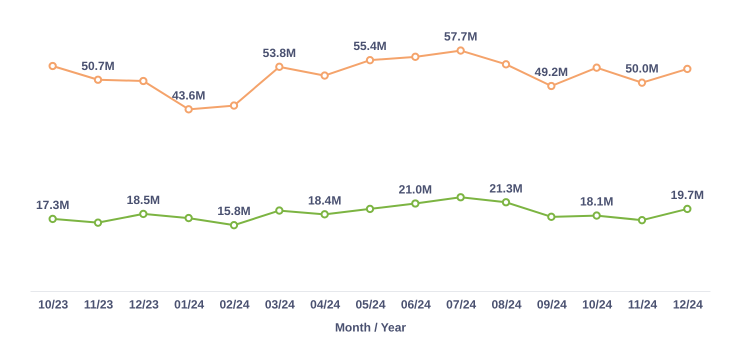  Describe the element at coordinates (189, 305) in the screenshot. I see `x-tick-label: 01/24` at that location.